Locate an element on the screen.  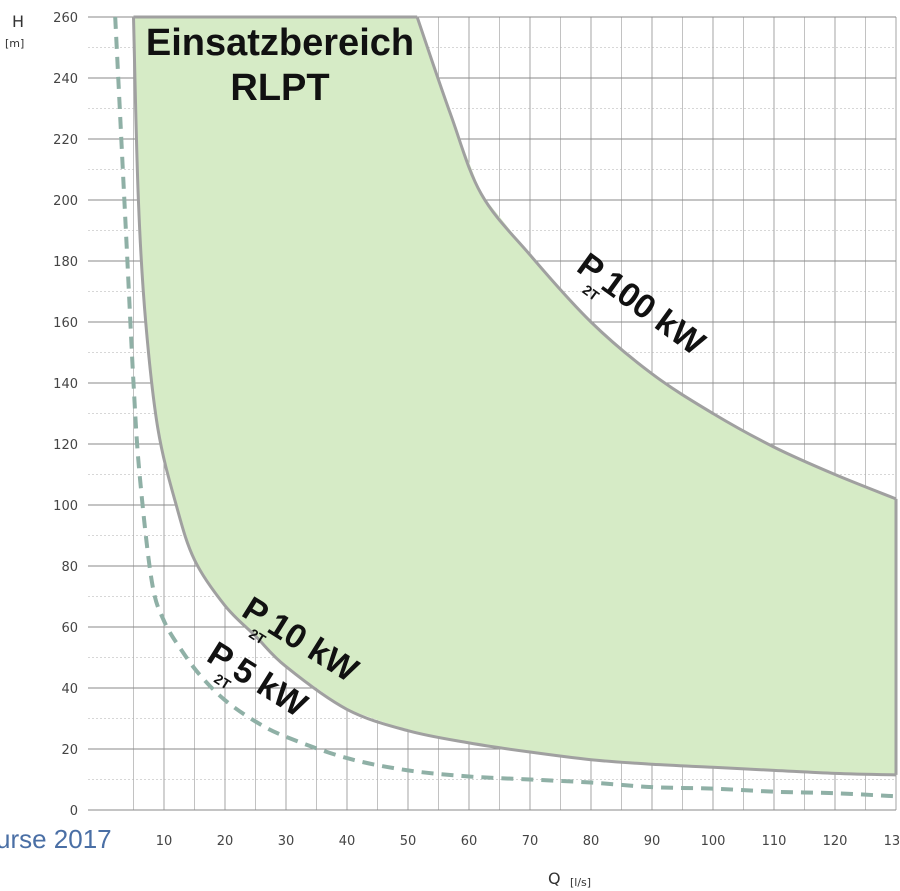
x-tick-label: 20 is located at coordinates (225, 841).